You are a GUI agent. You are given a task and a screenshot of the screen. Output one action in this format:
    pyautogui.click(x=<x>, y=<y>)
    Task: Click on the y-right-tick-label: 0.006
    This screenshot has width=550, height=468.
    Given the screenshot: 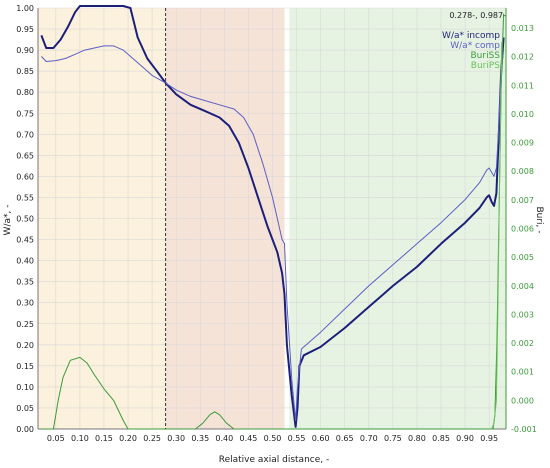 What is the action you would take?
    pyautogui.click(x=522, y=229)
    